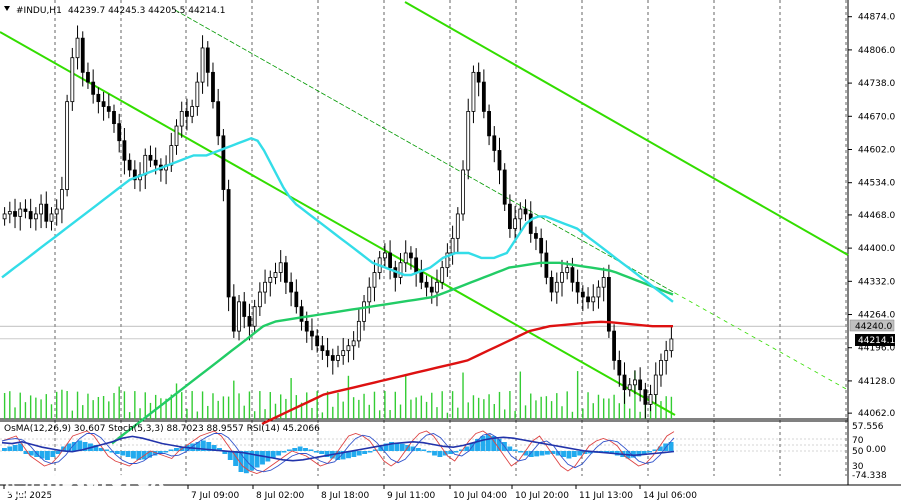 This screenshot has width=901, height=504. Describe the element at coordinates (876, 150) in the screenshot. I see `price-tick-label-4: 44602.0` at that location.